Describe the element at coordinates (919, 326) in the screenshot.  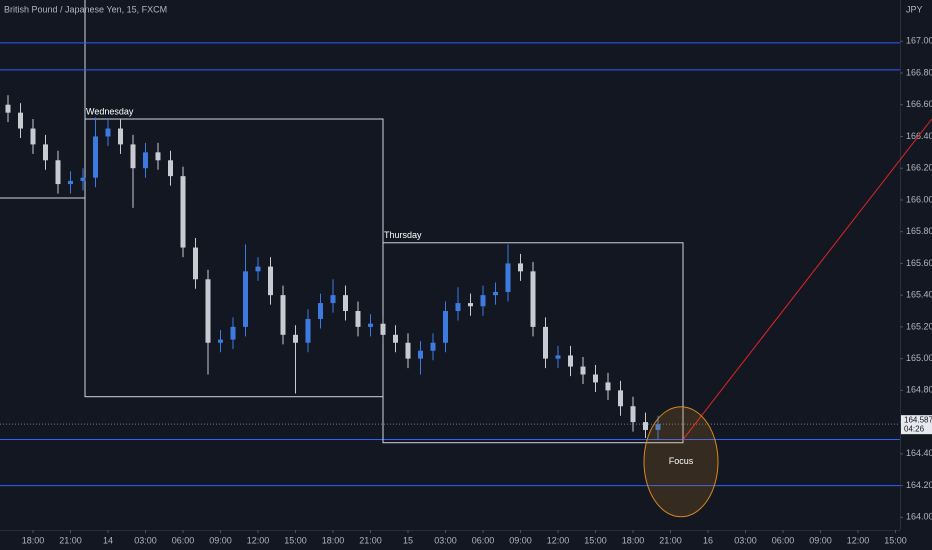
I see `y-tick-label: 165.200` at that location.